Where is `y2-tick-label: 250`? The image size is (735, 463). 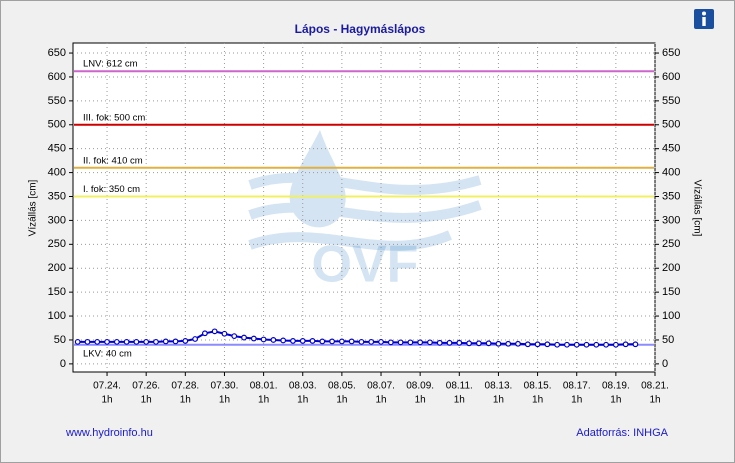
y2-tick-label: 250 is located at coordinates (671, 244).